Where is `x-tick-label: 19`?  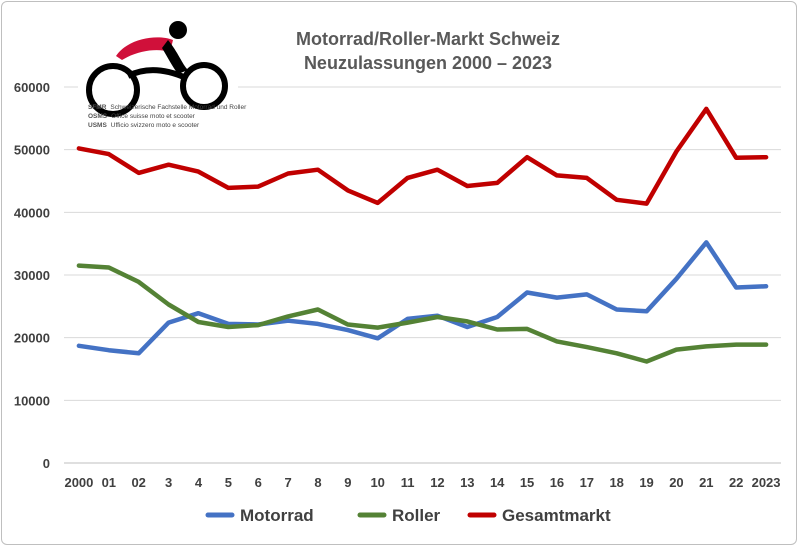
x-tick-label: 19 is located at coordinates (646, 482).